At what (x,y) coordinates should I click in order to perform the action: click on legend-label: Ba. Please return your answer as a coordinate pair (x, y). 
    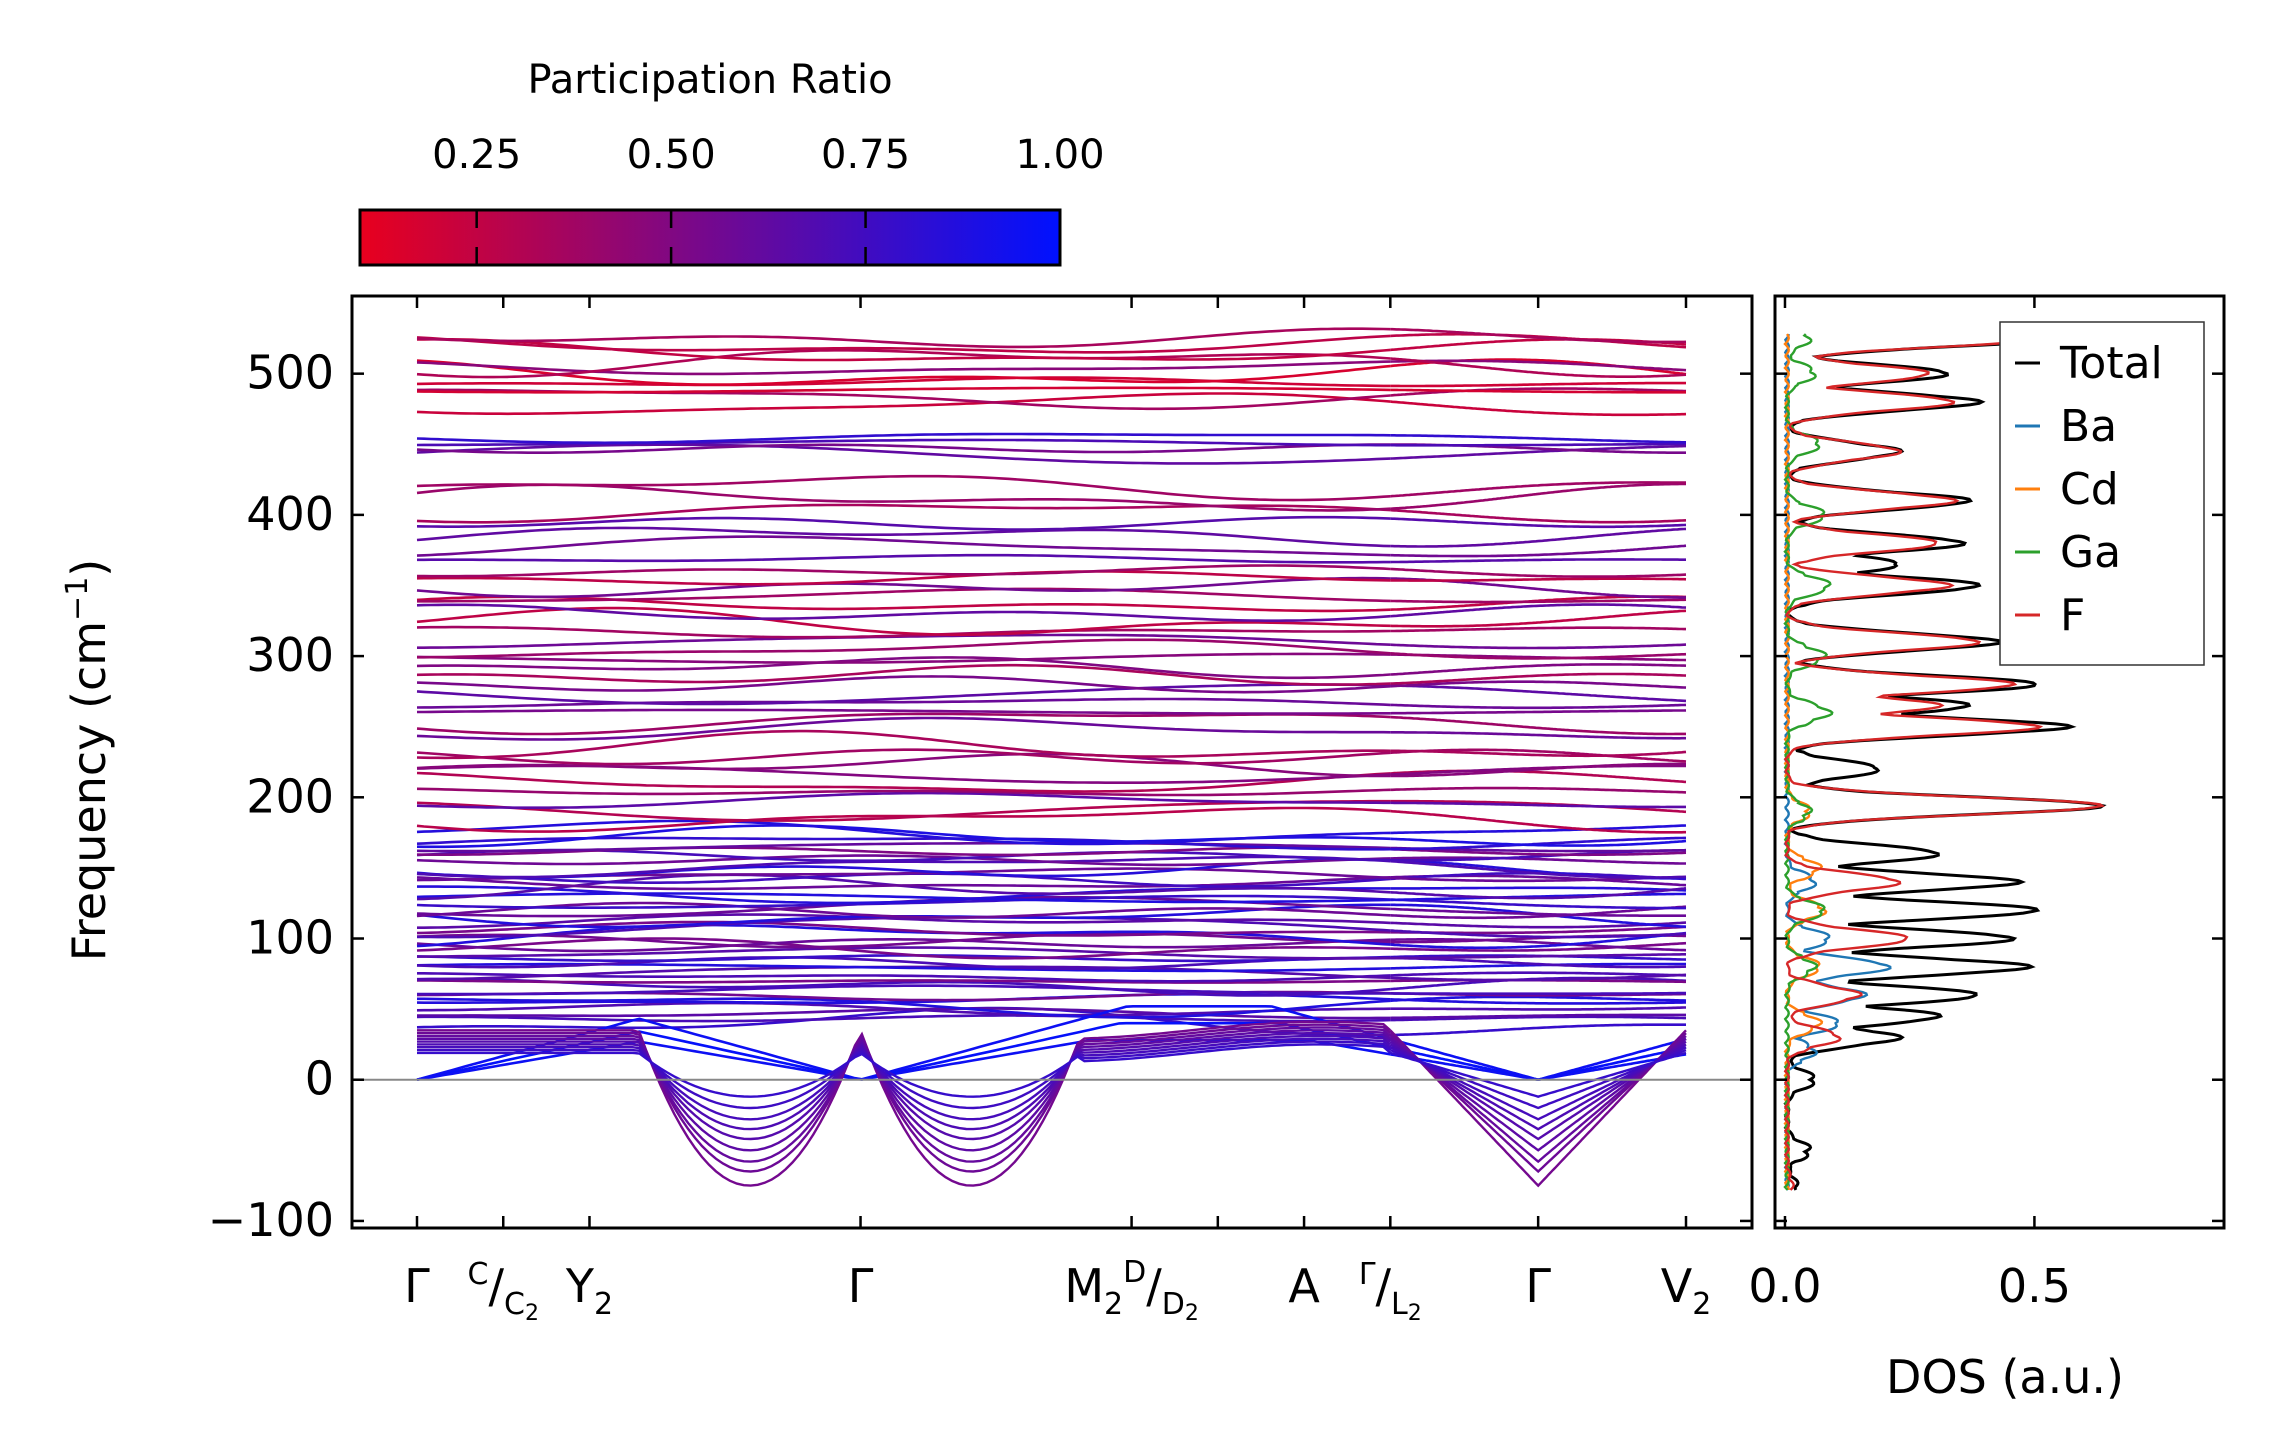
    Looking at the image, I should click on (2088, 426).